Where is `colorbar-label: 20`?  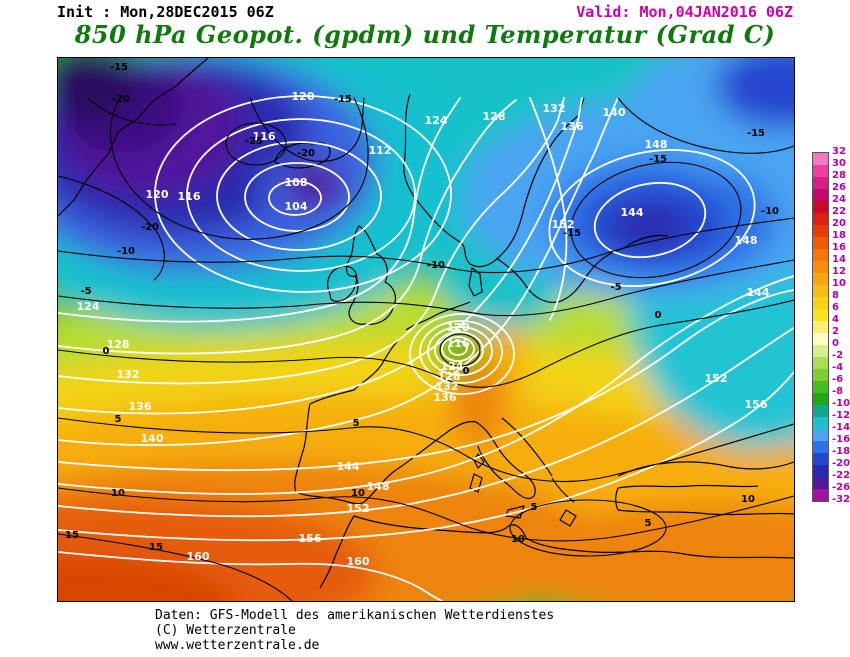 colorbar-label: 20 is located at coordinates (839, 223).